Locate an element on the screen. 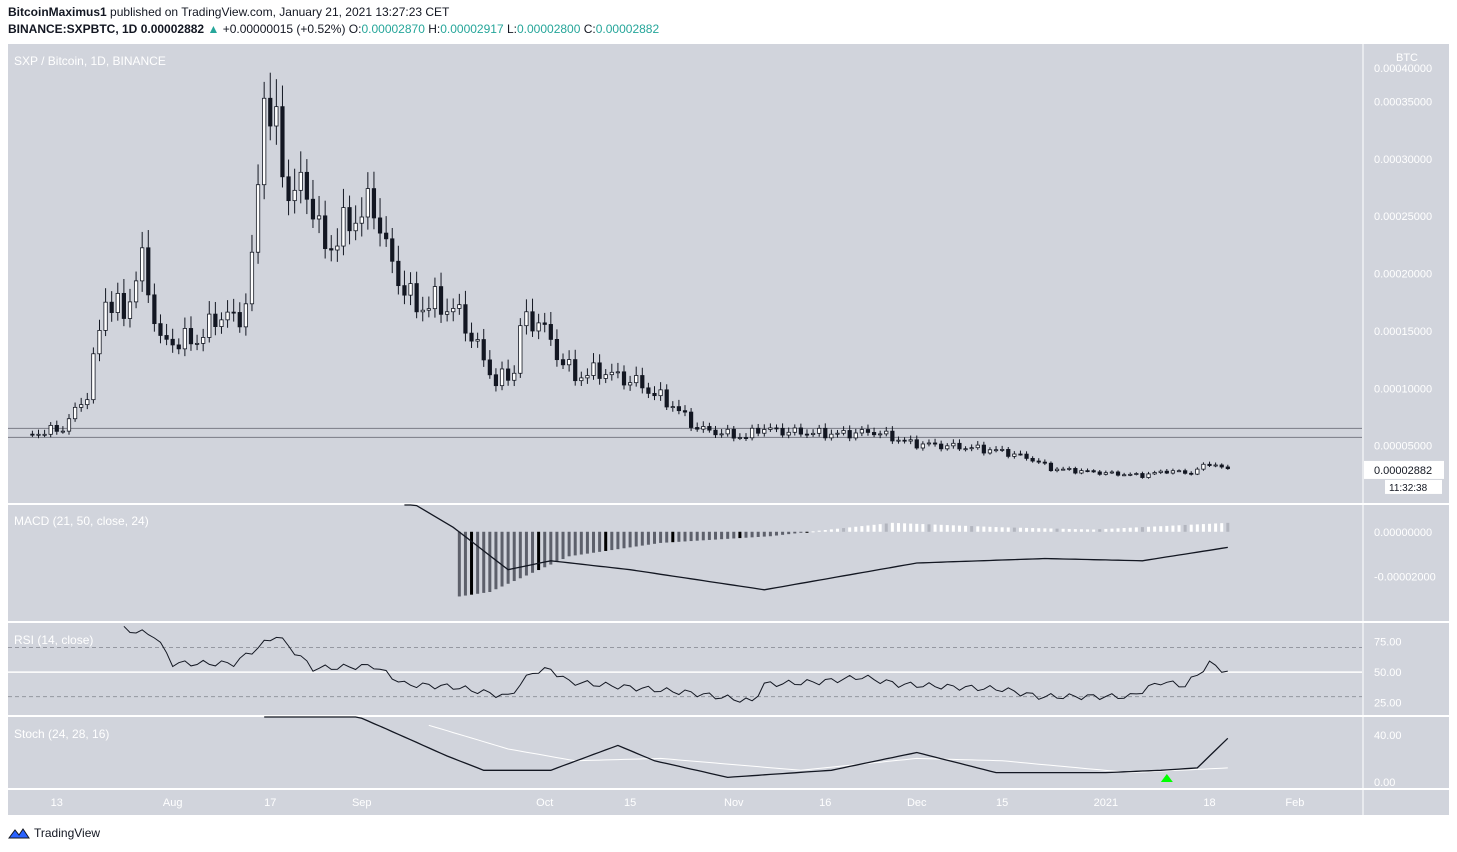 The height and width of the screenshot is (852, 1457). stoch-pane is located at coordinates (746, 749).